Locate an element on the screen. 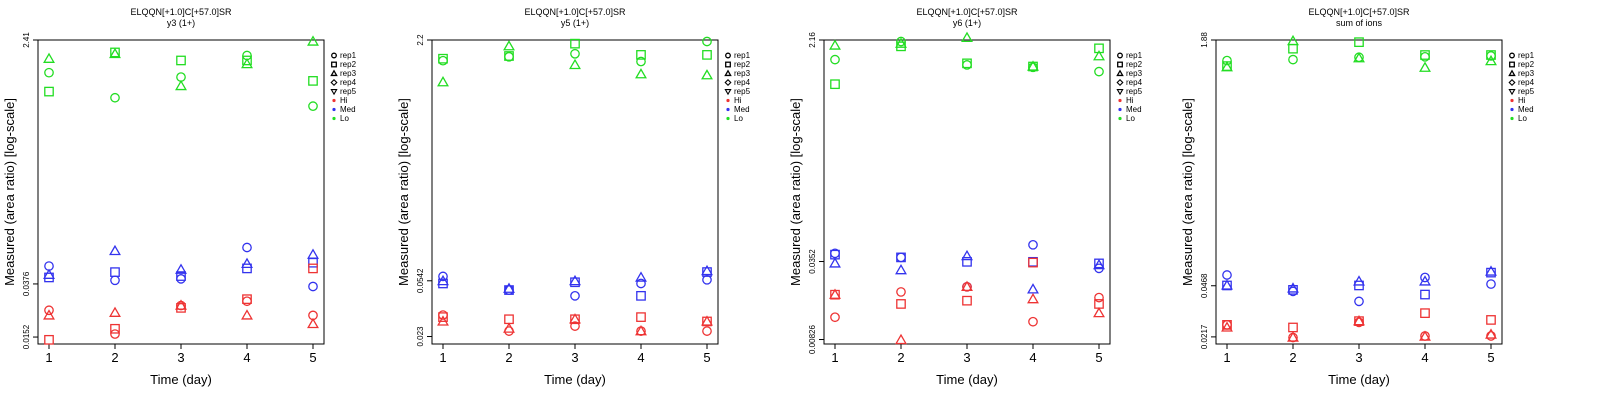 Image resolution: width=1600 pixels, height=400 pixels. y-tick-label: 2.41 is located at coordinates (26, 40).